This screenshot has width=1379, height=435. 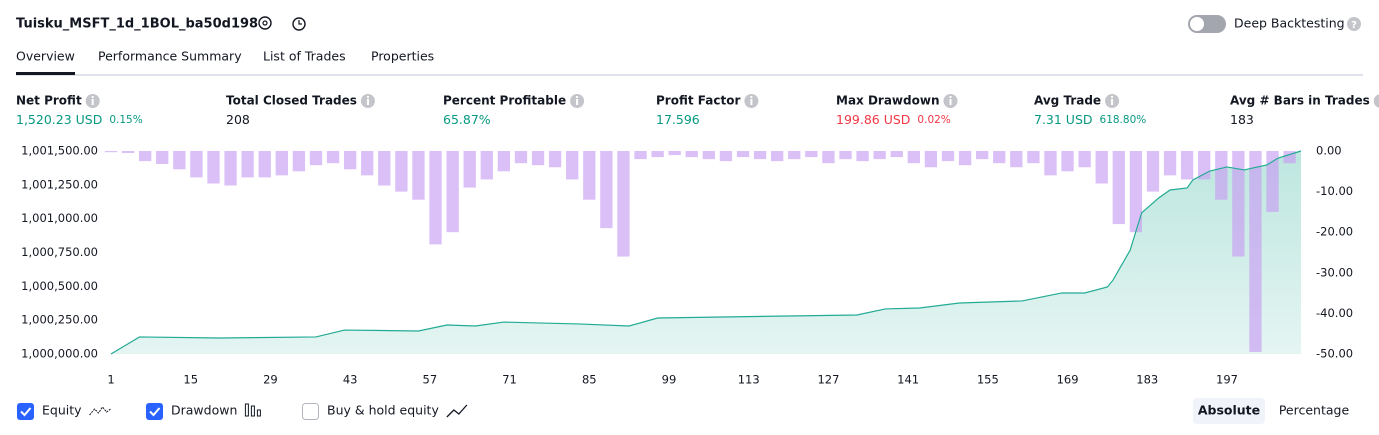 What do you see at coordinates (589, 380) in the screenshot?
I see `x-tick-label: 85` at bounding box center [589, 380].